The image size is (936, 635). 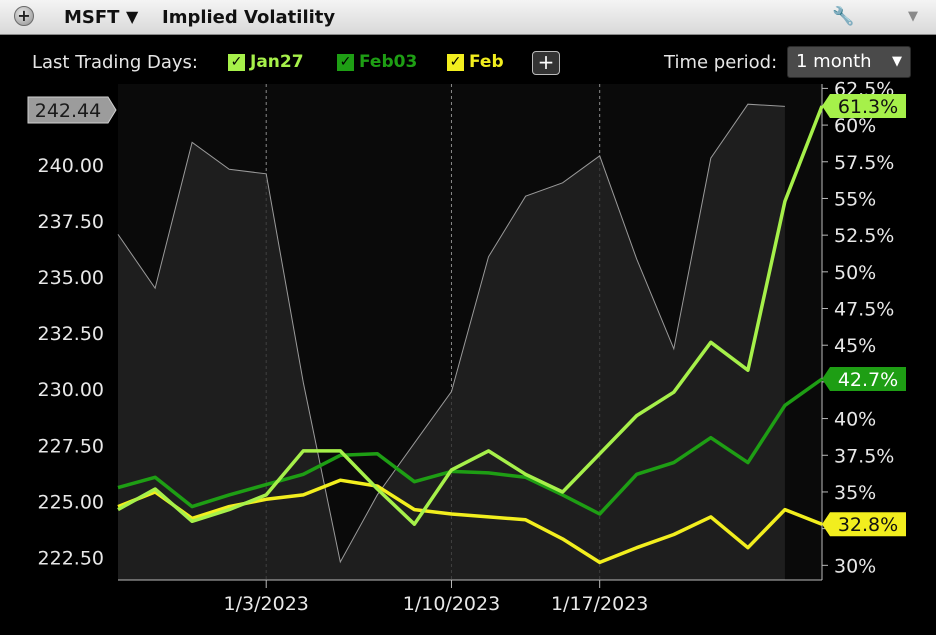 I want to click on circle-plus-icon: +, so click(x=24, y=16).